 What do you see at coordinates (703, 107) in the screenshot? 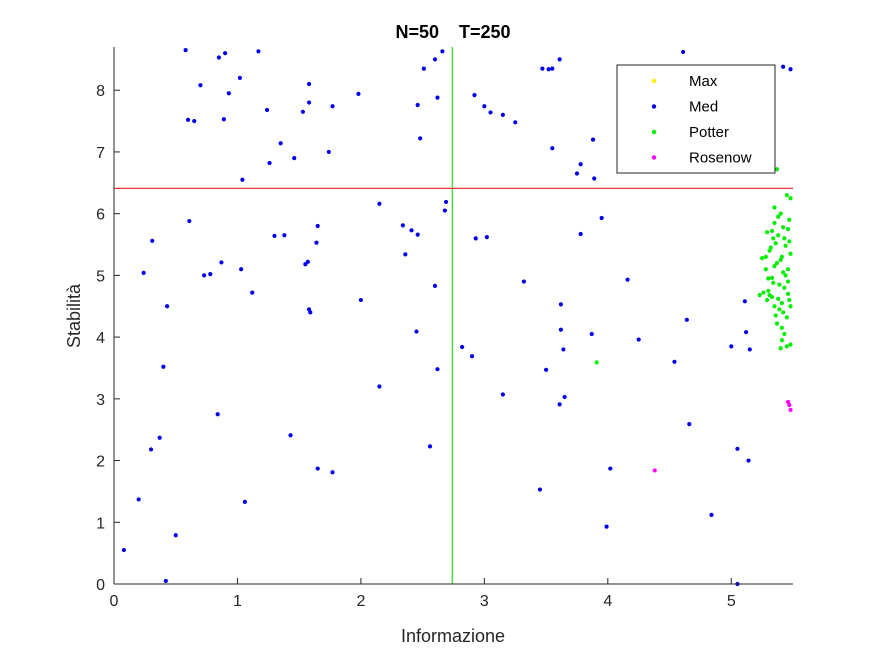
I see `legend-label-med: Med` at bounding box center [703, 107].